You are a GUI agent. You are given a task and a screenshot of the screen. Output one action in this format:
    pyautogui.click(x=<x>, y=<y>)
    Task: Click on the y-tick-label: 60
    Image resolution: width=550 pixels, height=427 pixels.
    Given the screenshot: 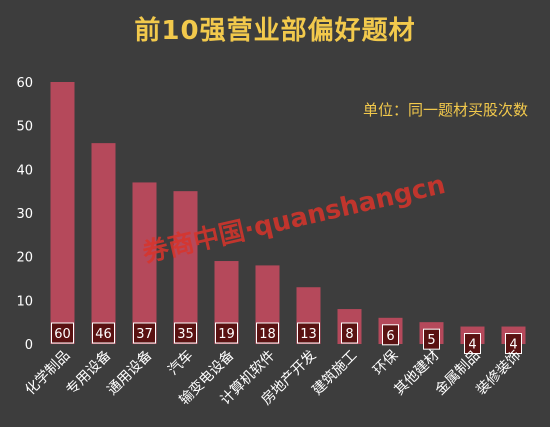 What is the action you would take?
    pyautogui.click(x=24, y=83)
    